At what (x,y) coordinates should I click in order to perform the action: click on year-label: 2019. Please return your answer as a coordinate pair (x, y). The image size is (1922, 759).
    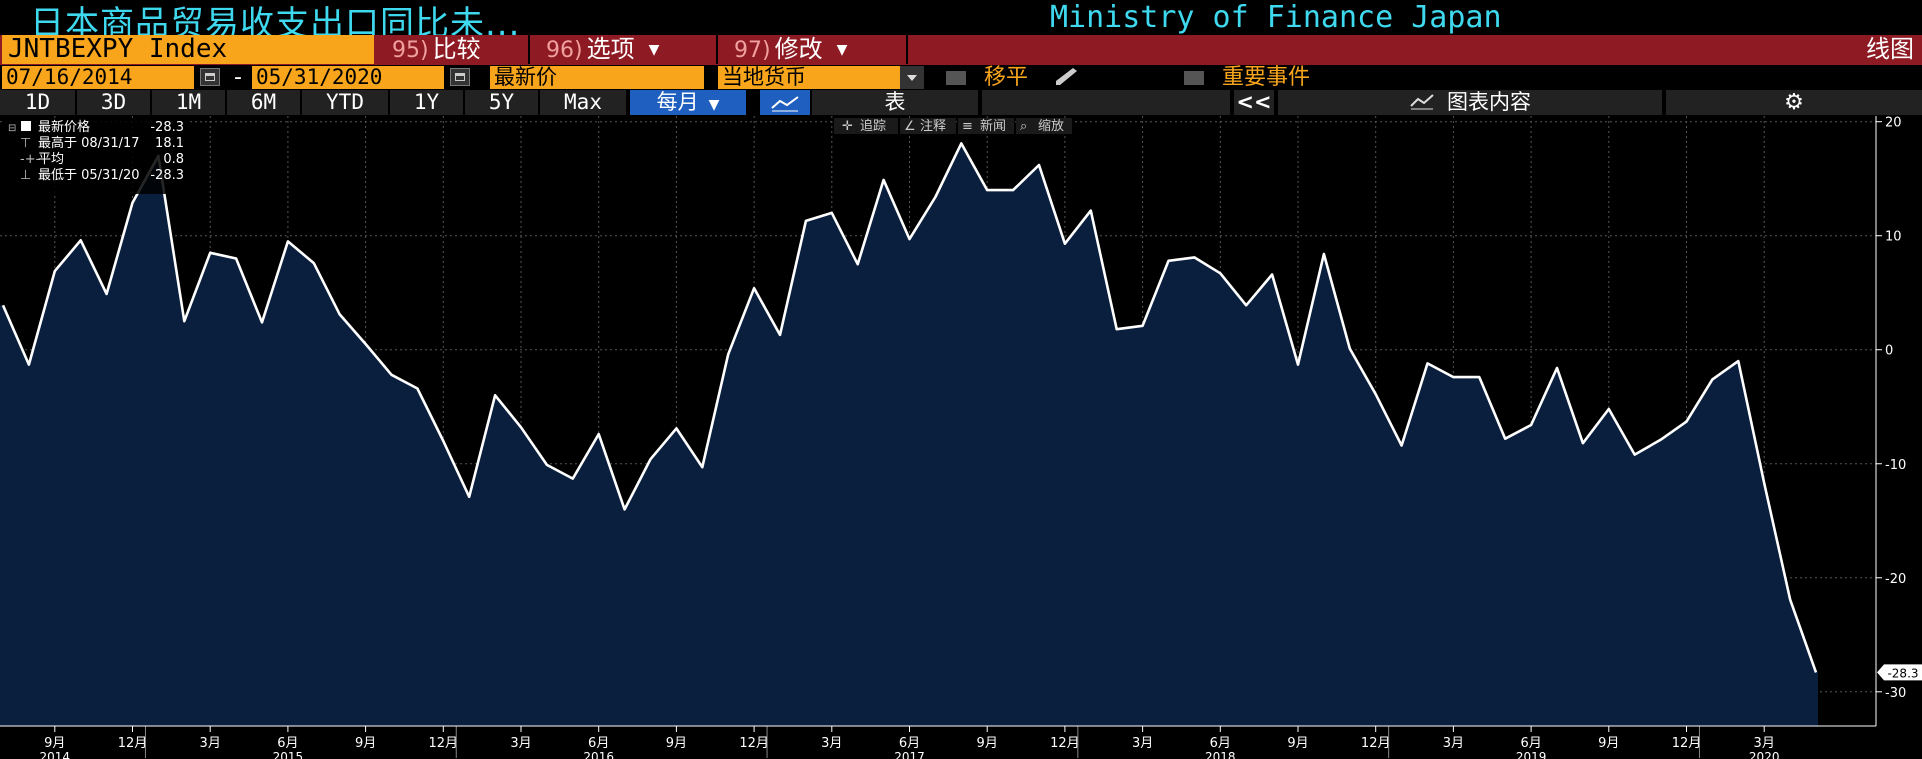
    Looking at the image, I should click on (1531, 754).